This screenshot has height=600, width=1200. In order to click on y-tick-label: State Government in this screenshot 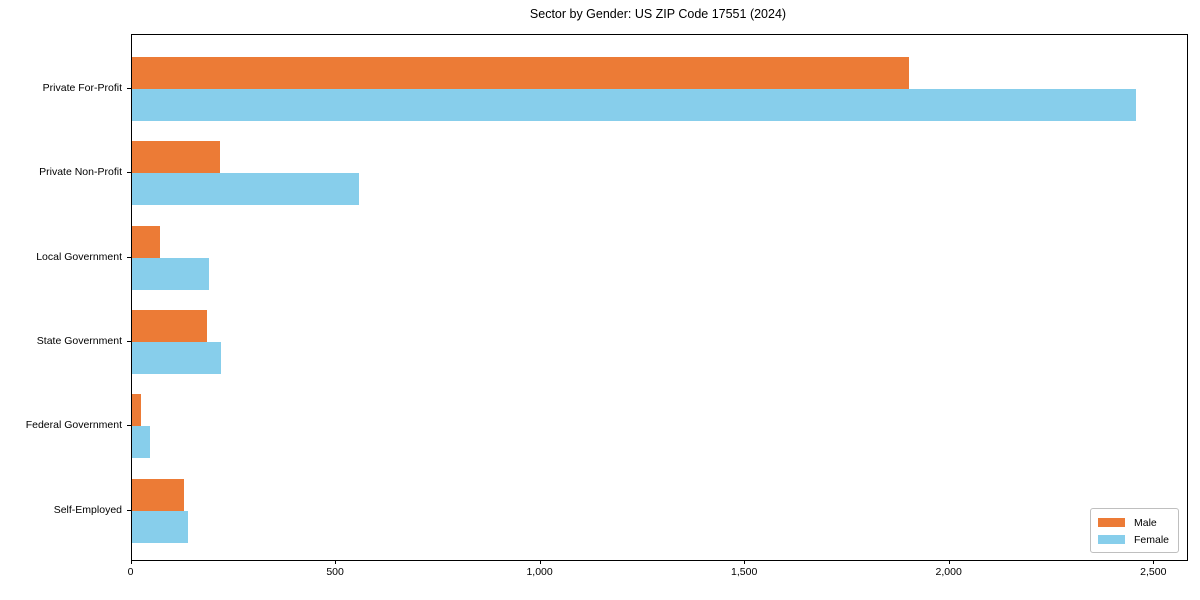, I will do `click(79, 341)`.